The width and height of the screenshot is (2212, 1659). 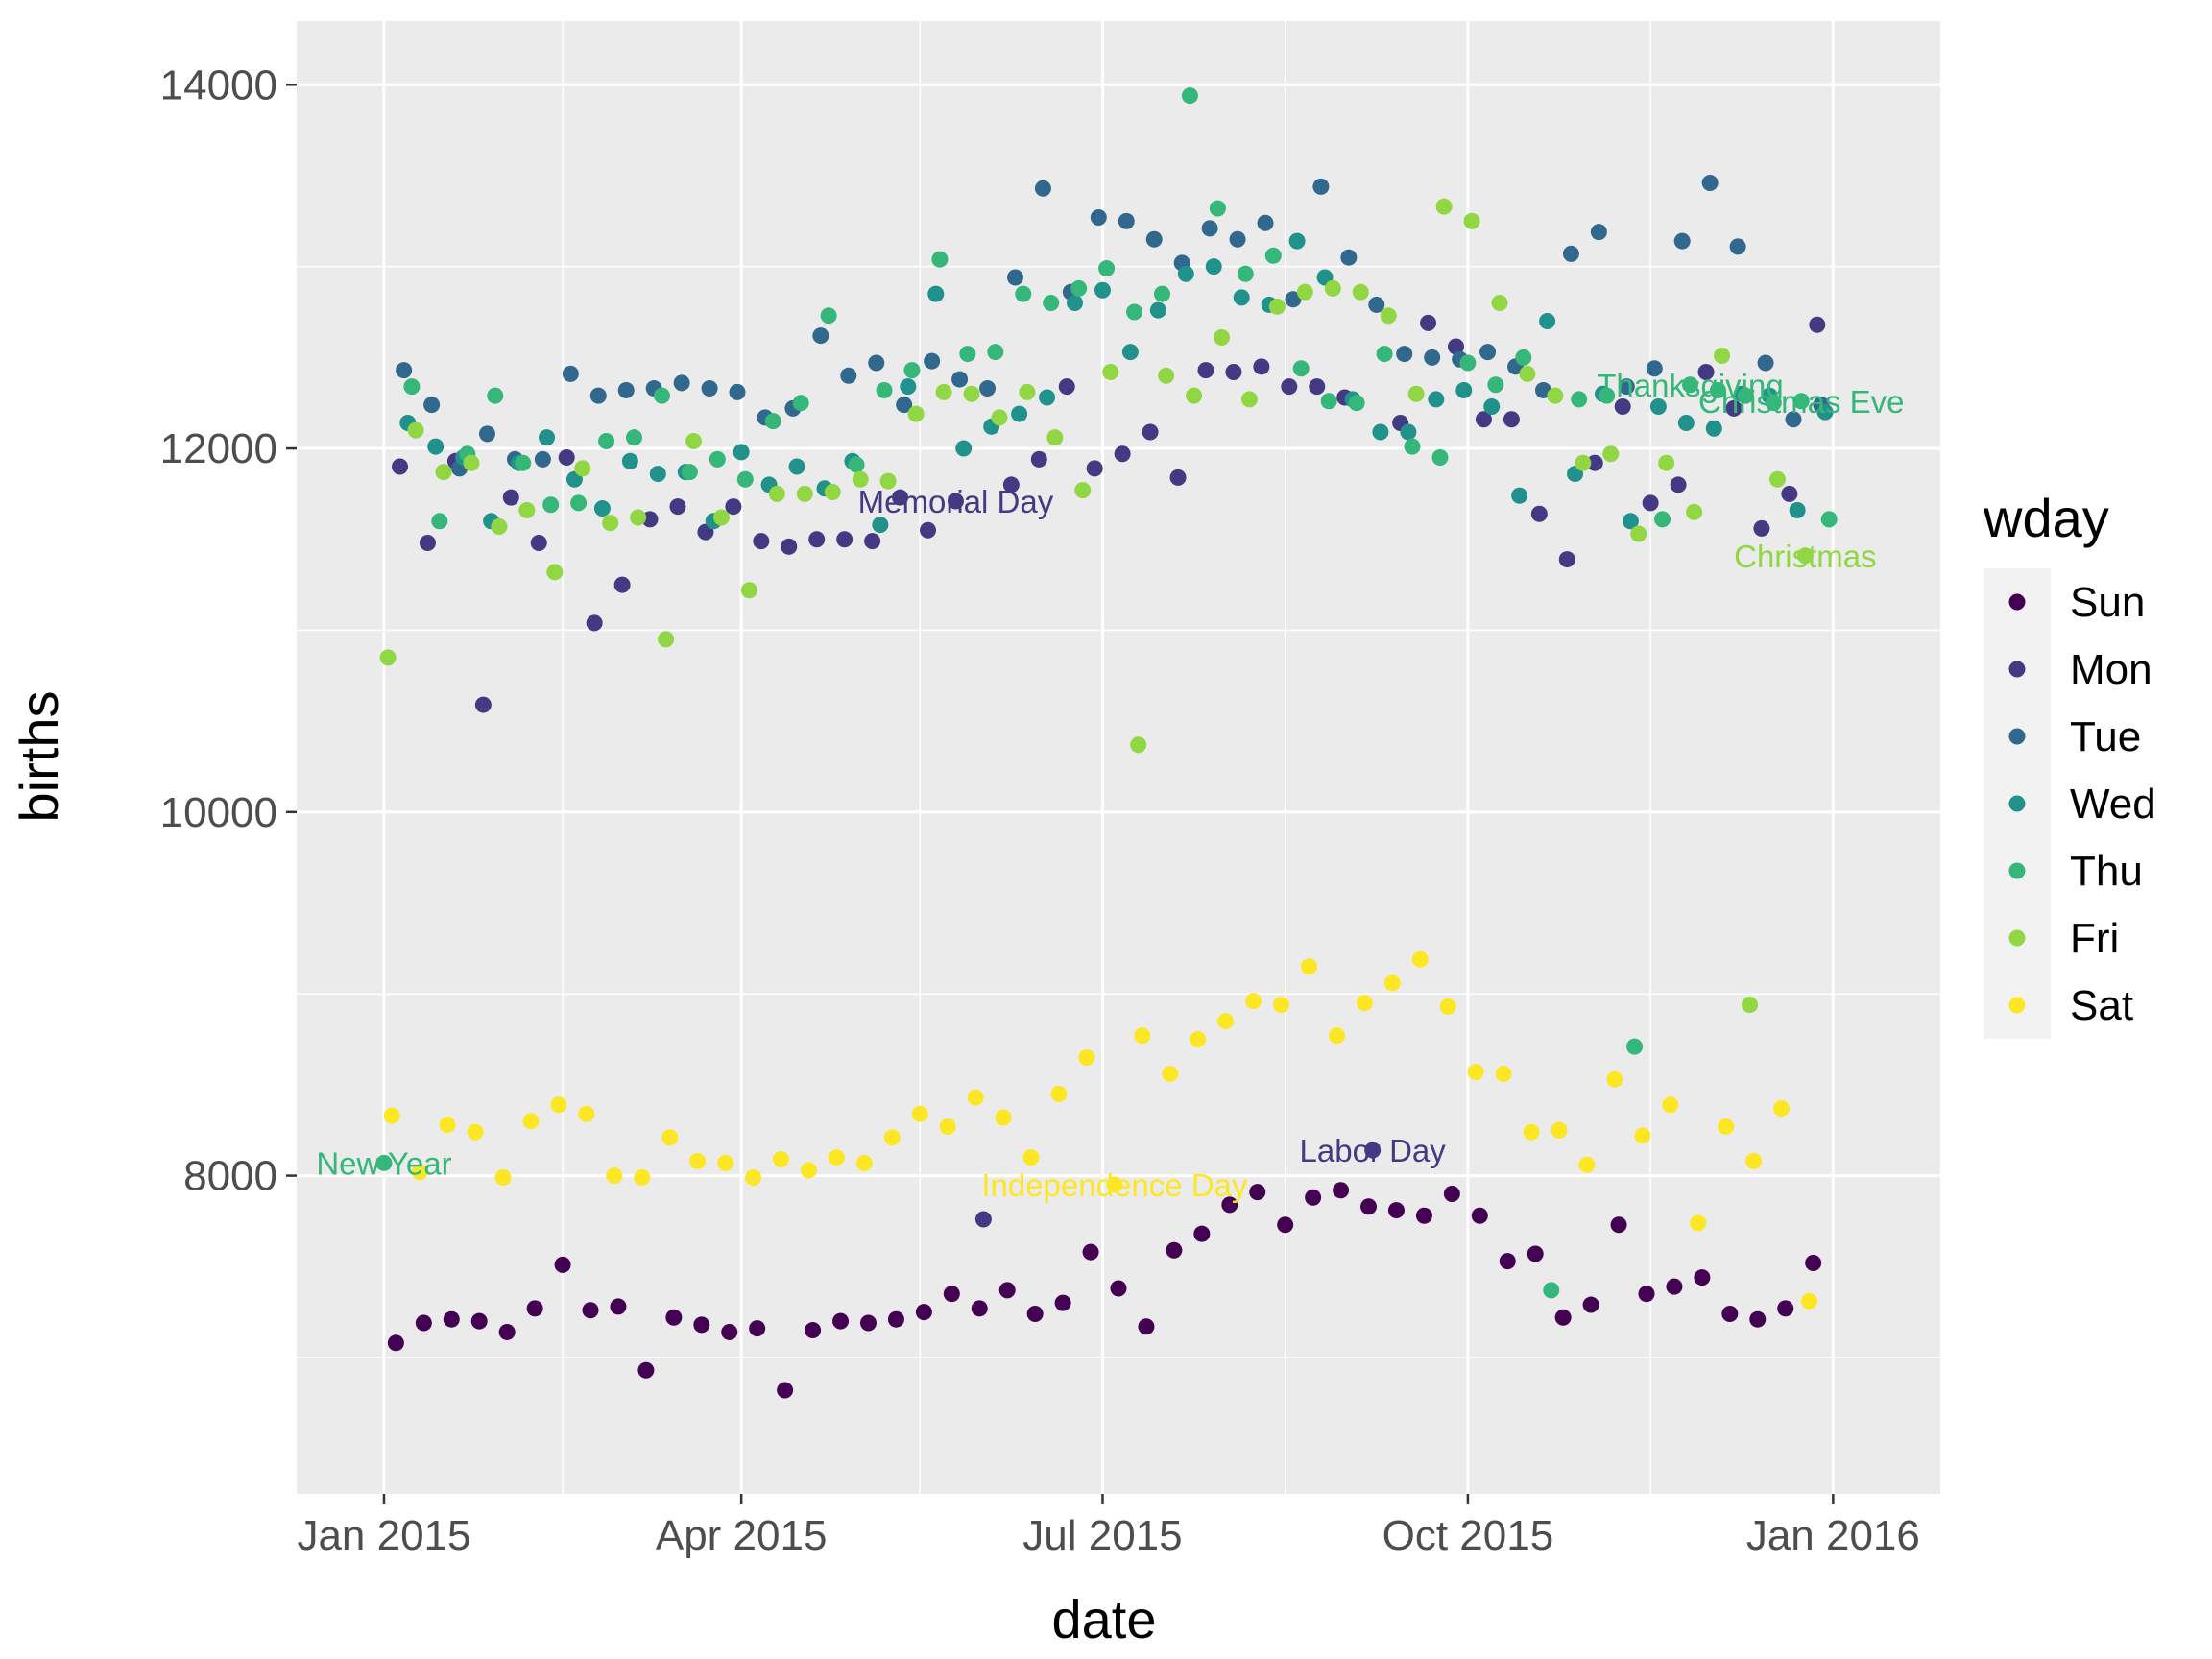 I want to click on legend-key-sat, so click(x=2017, y=1006).